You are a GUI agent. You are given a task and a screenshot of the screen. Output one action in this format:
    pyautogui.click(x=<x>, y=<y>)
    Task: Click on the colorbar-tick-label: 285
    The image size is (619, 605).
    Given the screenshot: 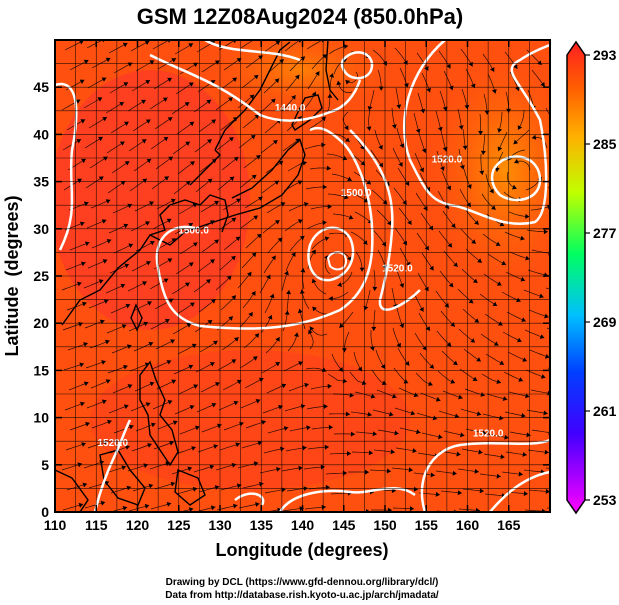 What is the action you would take?
    pyautogui.click(x=605, y=144)
    